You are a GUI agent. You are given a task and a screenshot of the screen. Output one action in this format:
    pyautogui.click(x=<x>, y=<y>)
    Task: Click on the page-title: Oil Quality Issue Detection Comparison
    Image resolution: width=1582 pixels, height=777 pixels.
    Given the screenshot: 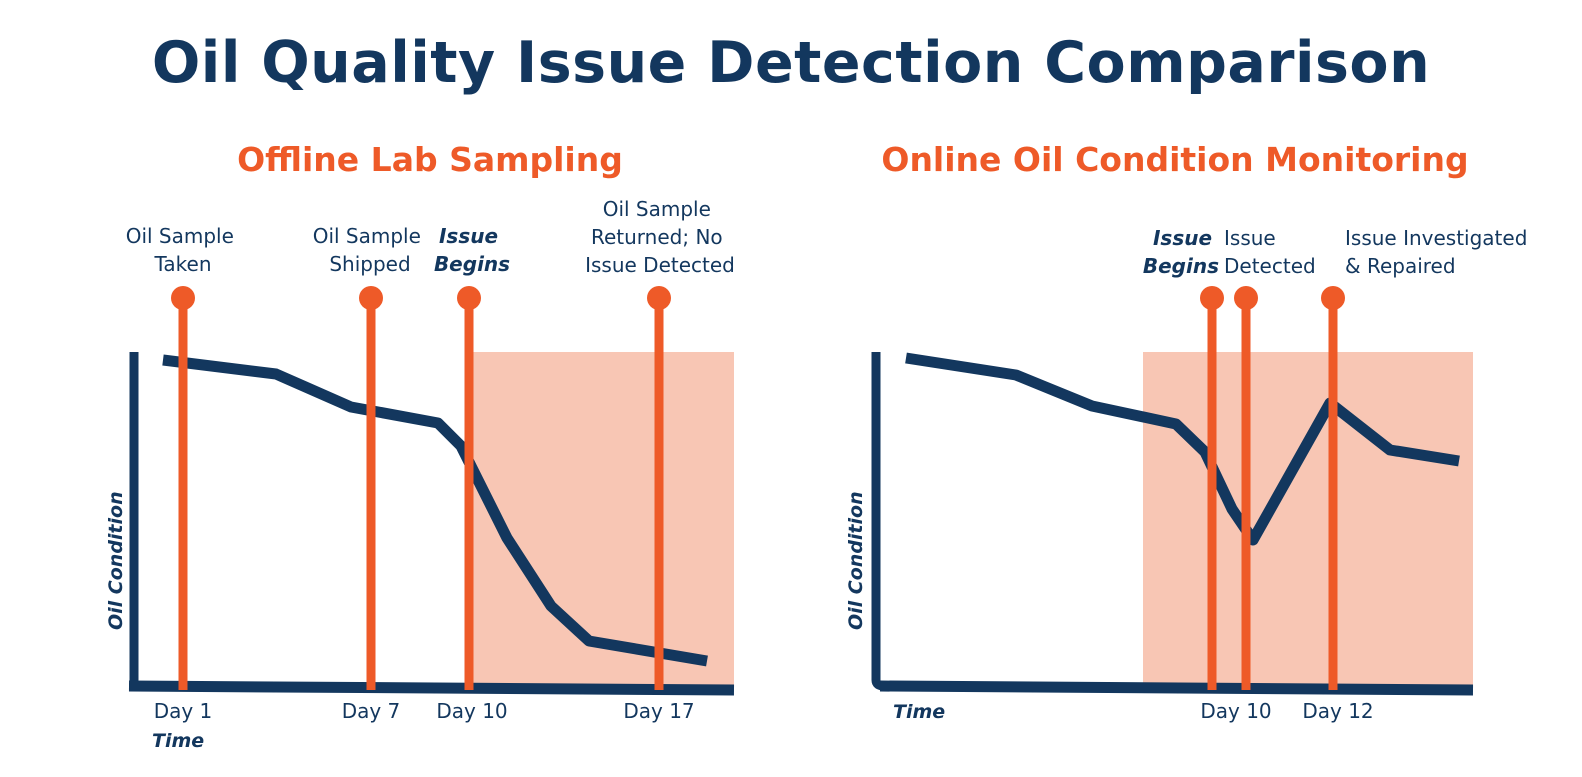 What is the action you would take?
    pyautogui.click(x=791, y=63)
    